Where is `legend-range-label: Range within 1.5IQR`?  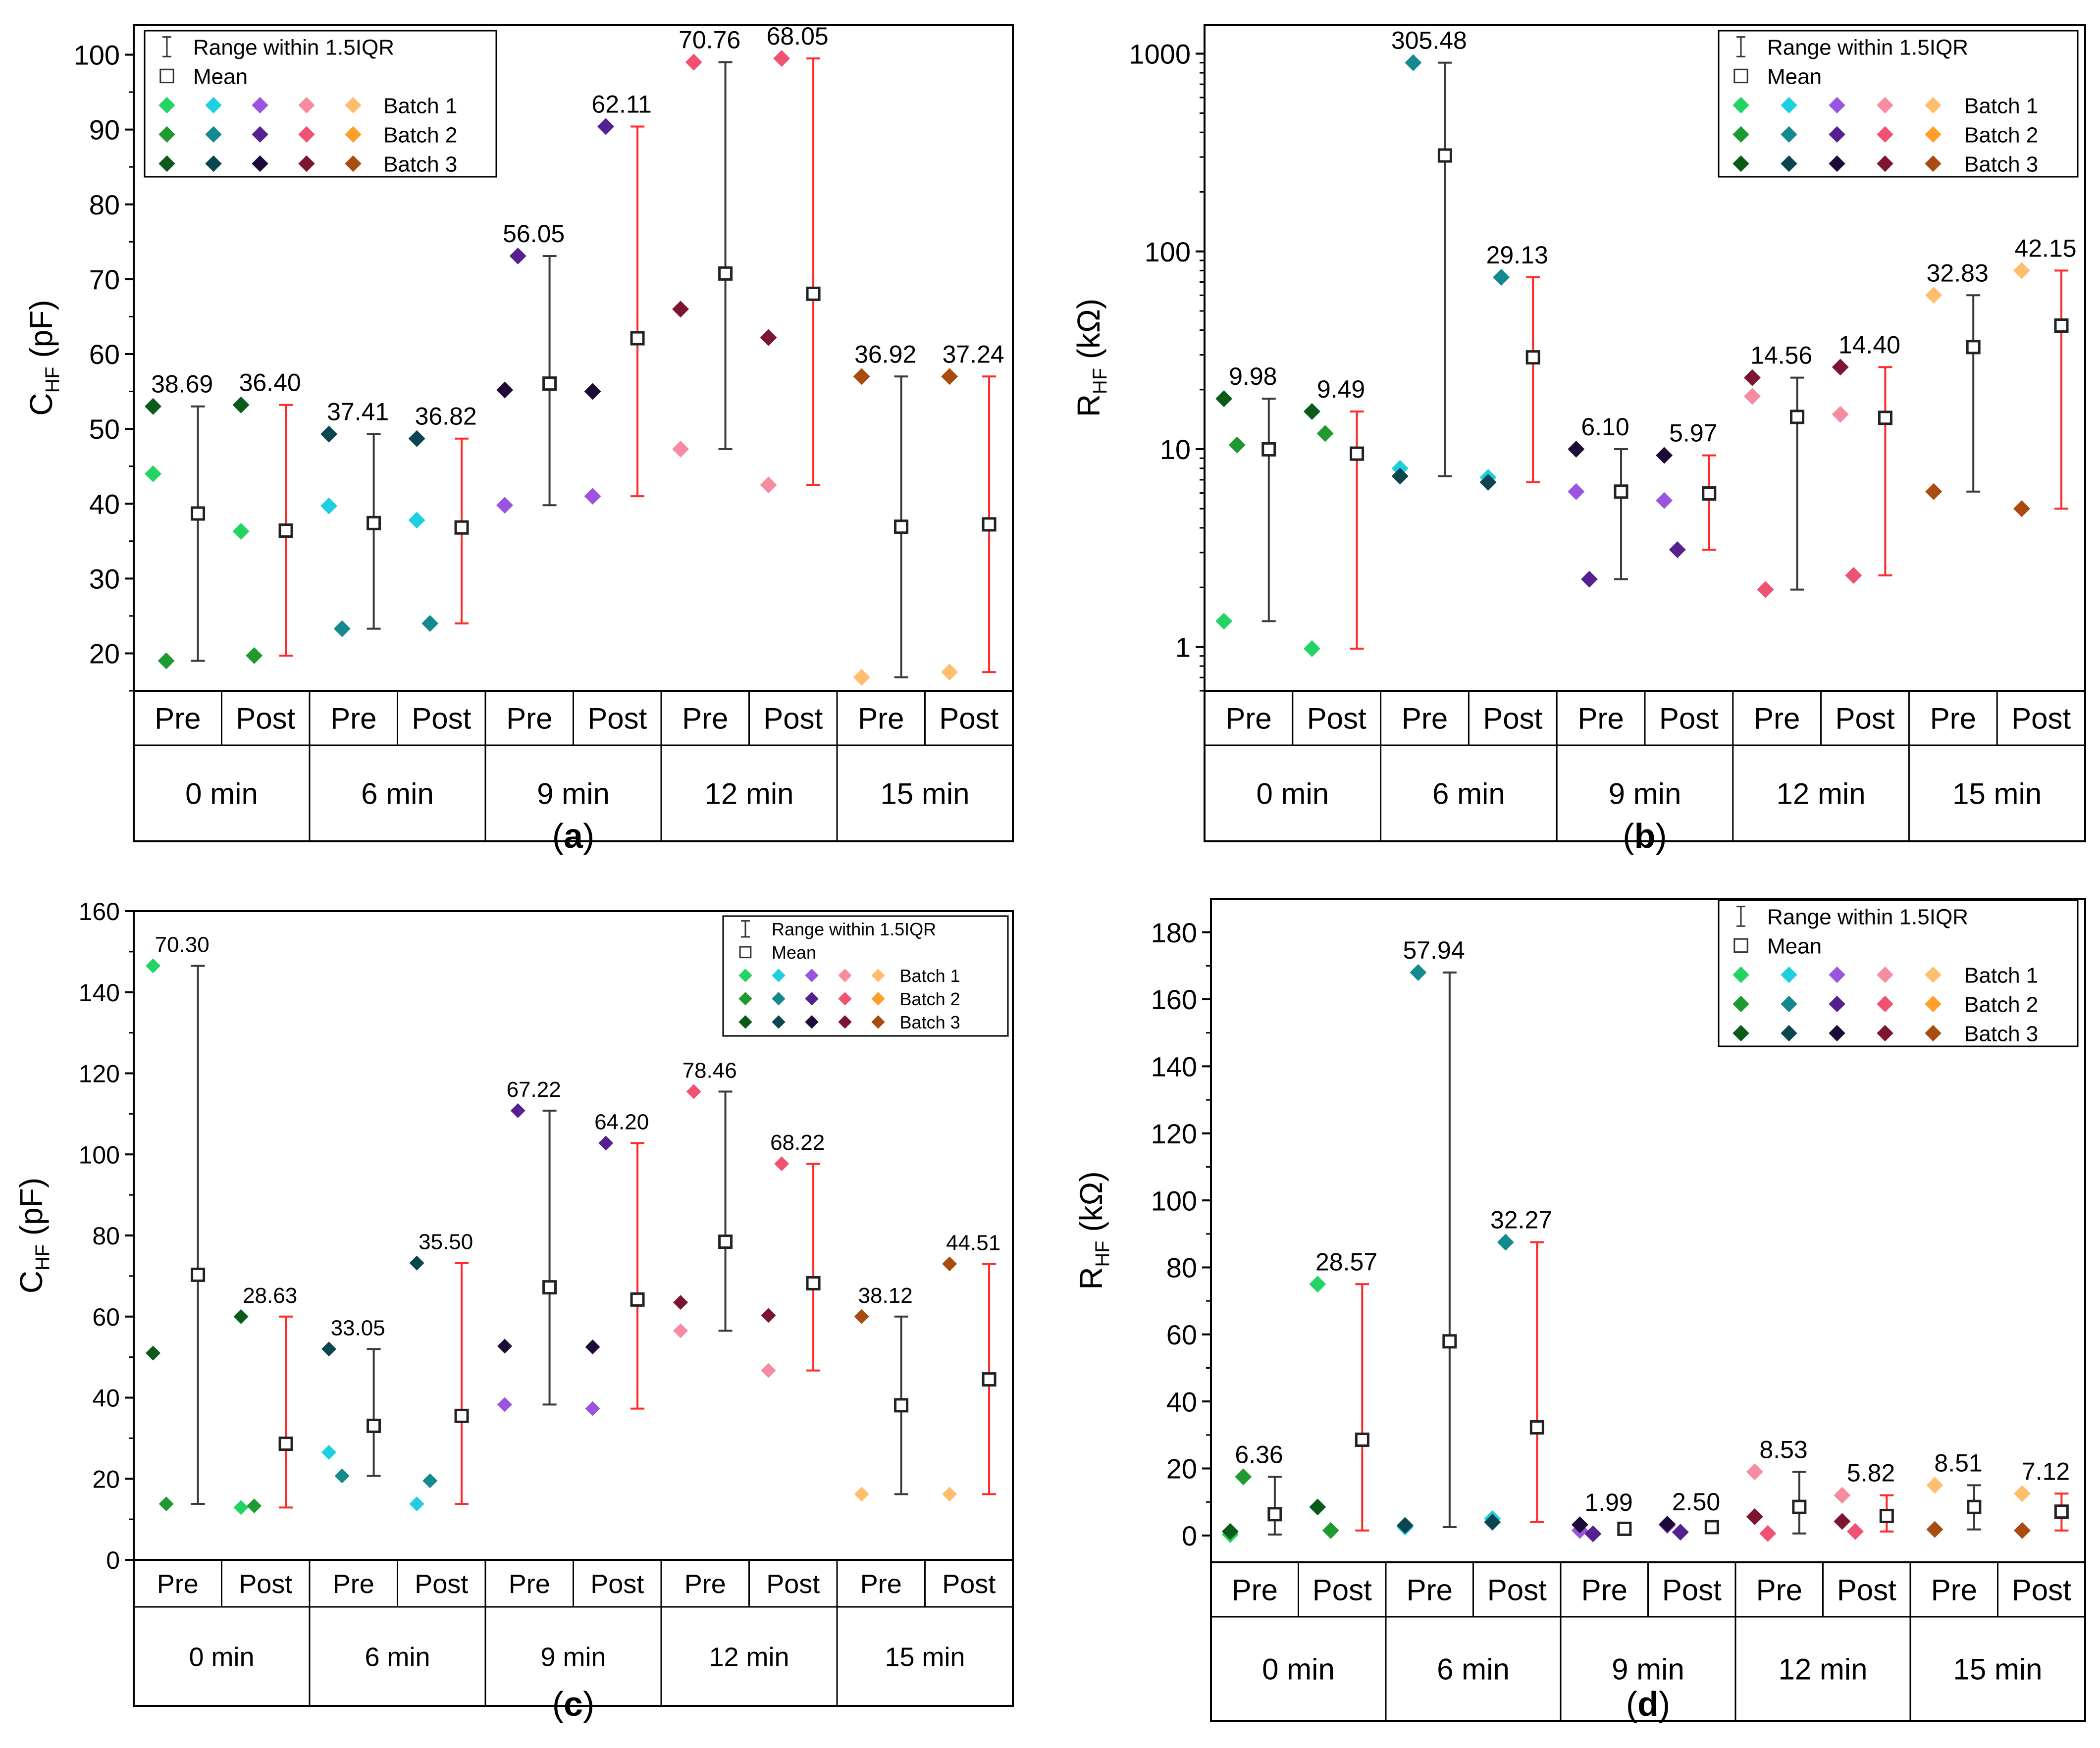 legend-range-label: Range within 1.5IQR is located at coordinates (854, 929).